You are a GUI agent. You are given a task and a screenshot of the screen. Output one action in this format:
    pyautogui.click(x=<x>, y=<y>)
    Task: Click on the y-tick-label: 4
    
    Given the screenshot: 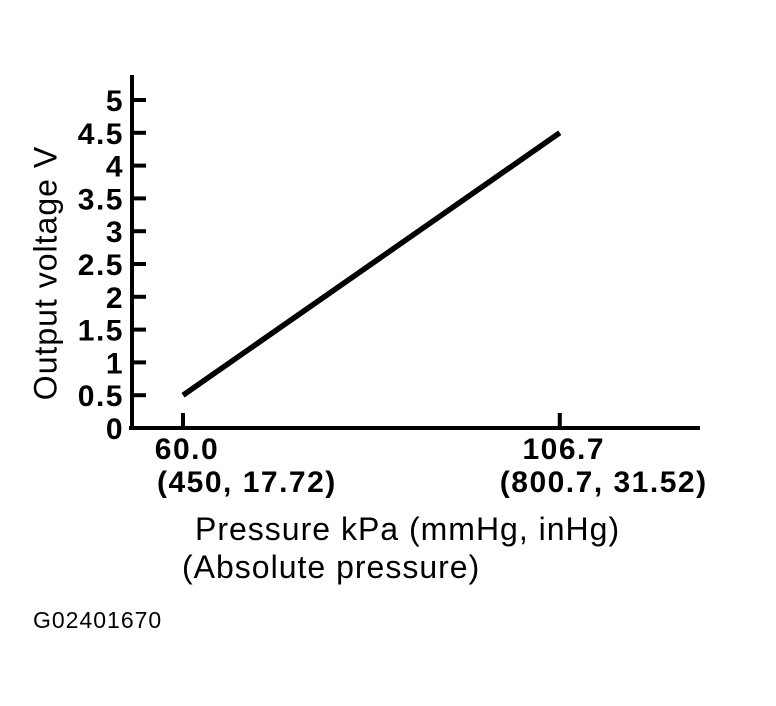 What is the action you would take?
    pyautogui.click(x=115, y=167)
    